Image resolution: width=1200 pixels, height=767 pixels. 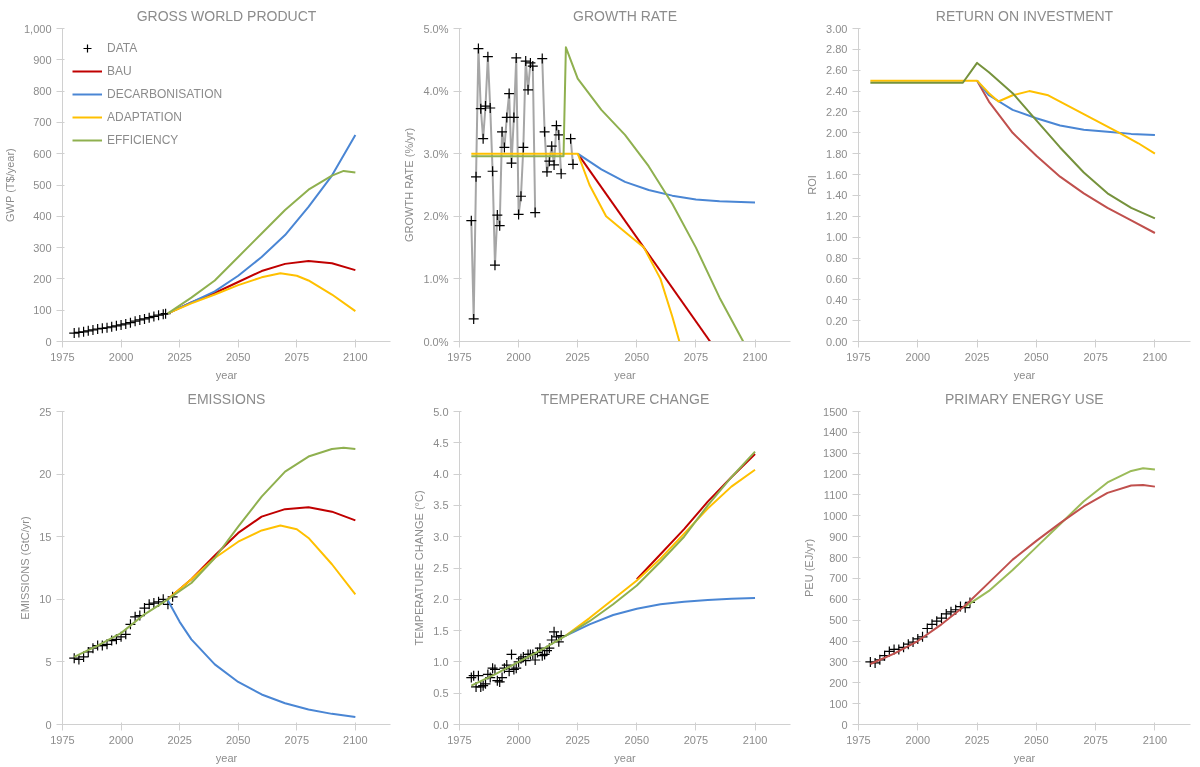 What do you see at coordinates (837, 28) in the screenshot?
I see `y-tick-label: 3.00` at bounding box center [837, 28].